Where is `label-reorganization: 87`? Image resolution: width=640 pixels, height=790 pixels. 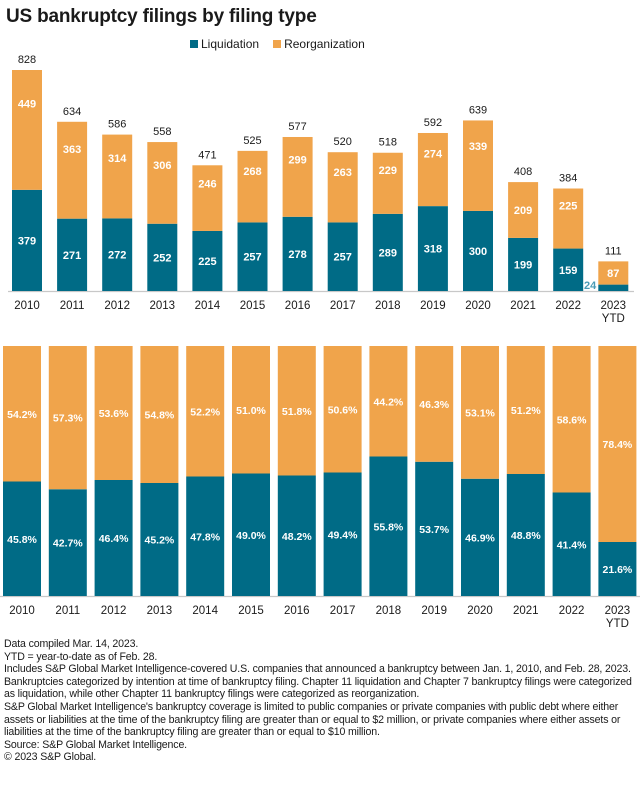
label-reorganization: 87 is located at coordinates (613, 274).